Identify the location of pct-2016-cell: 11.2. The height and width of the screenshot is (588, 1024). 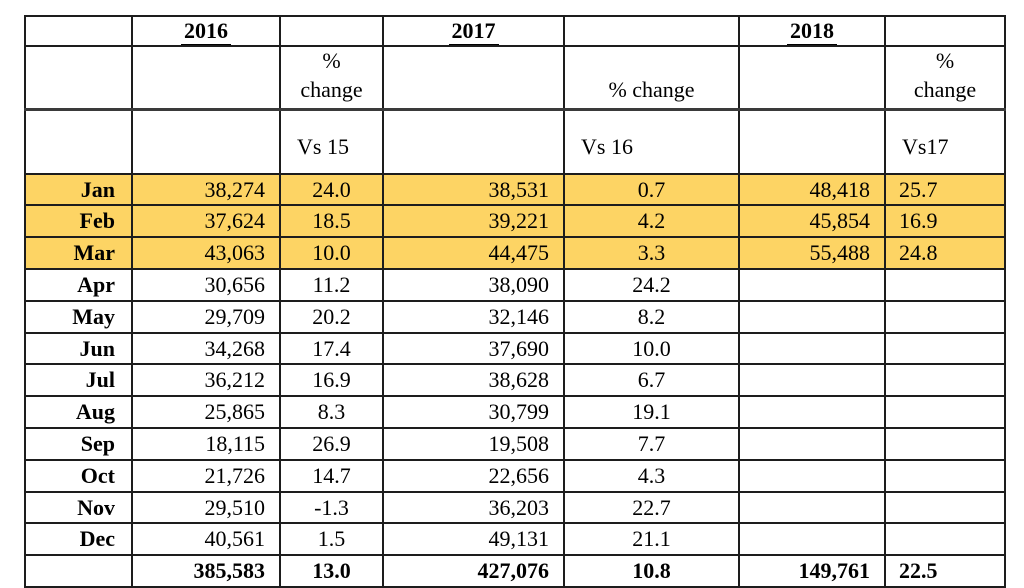
(331, 285).